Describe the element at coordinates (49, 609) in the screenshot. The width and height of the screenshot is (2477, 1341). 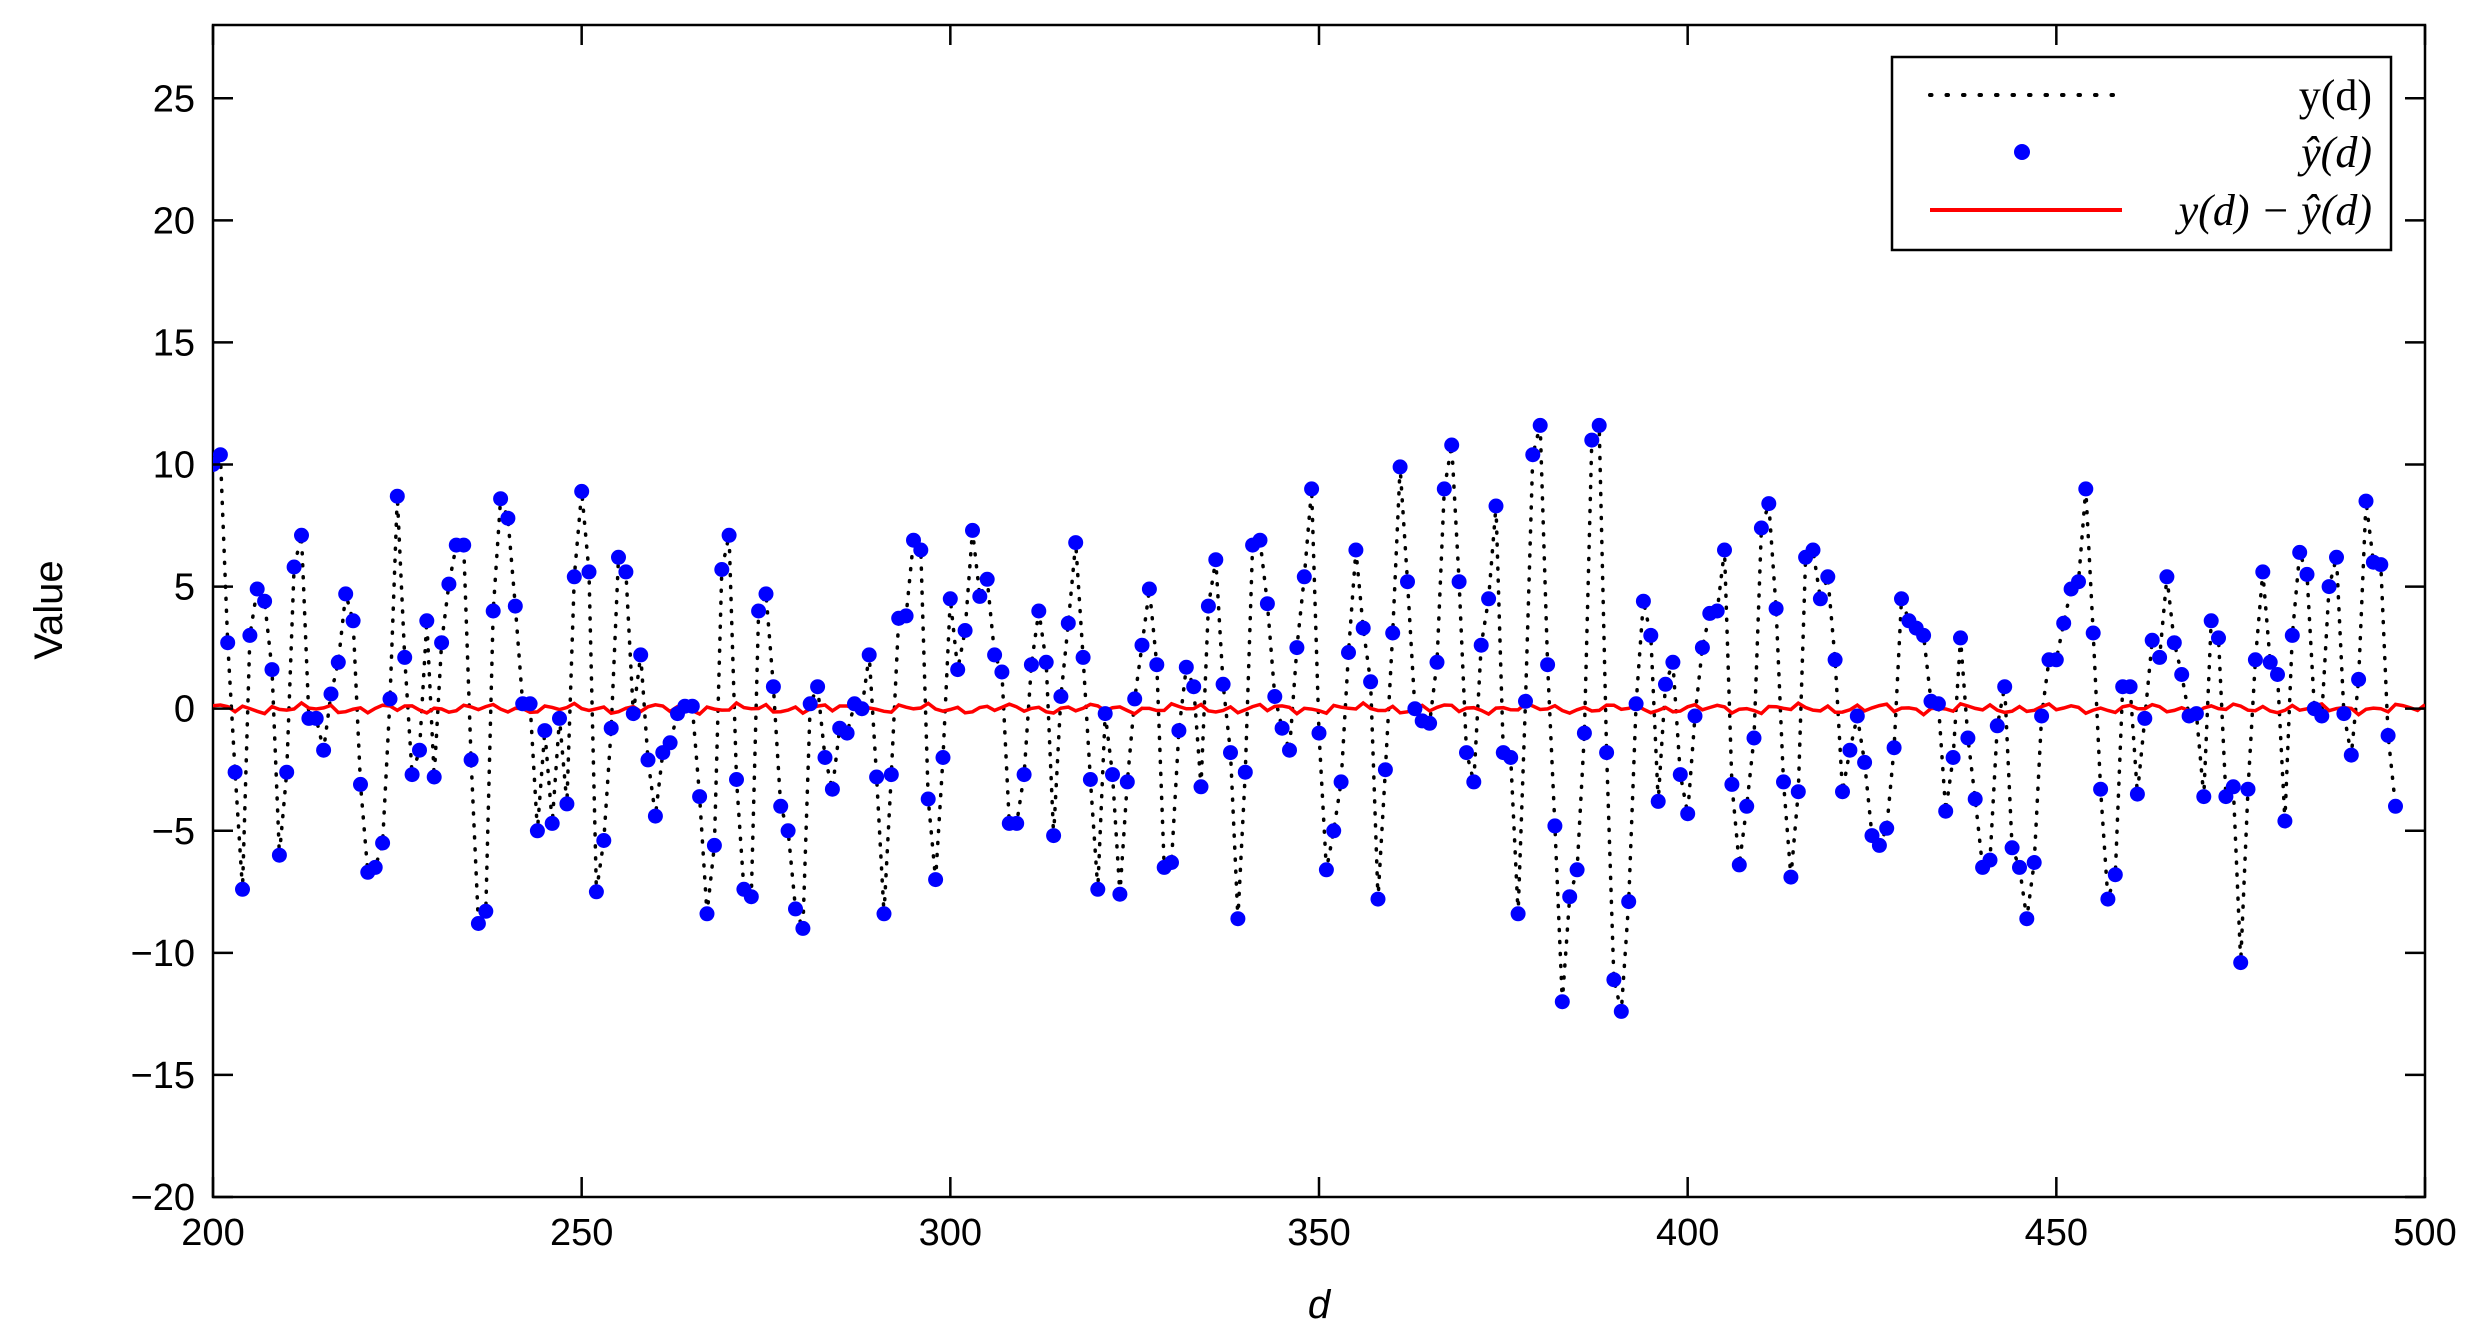
I see `y-axis-title: Value` at that location.